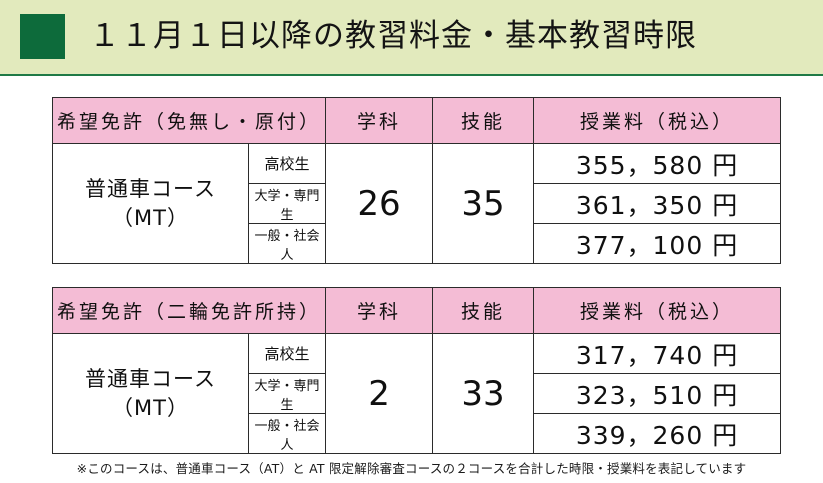 This screenshot has width=823, height=483. What do you see at coordinates (483, 393) in the screenshot?
I see `ginou-value: 33` at bounding box center [483, 393].